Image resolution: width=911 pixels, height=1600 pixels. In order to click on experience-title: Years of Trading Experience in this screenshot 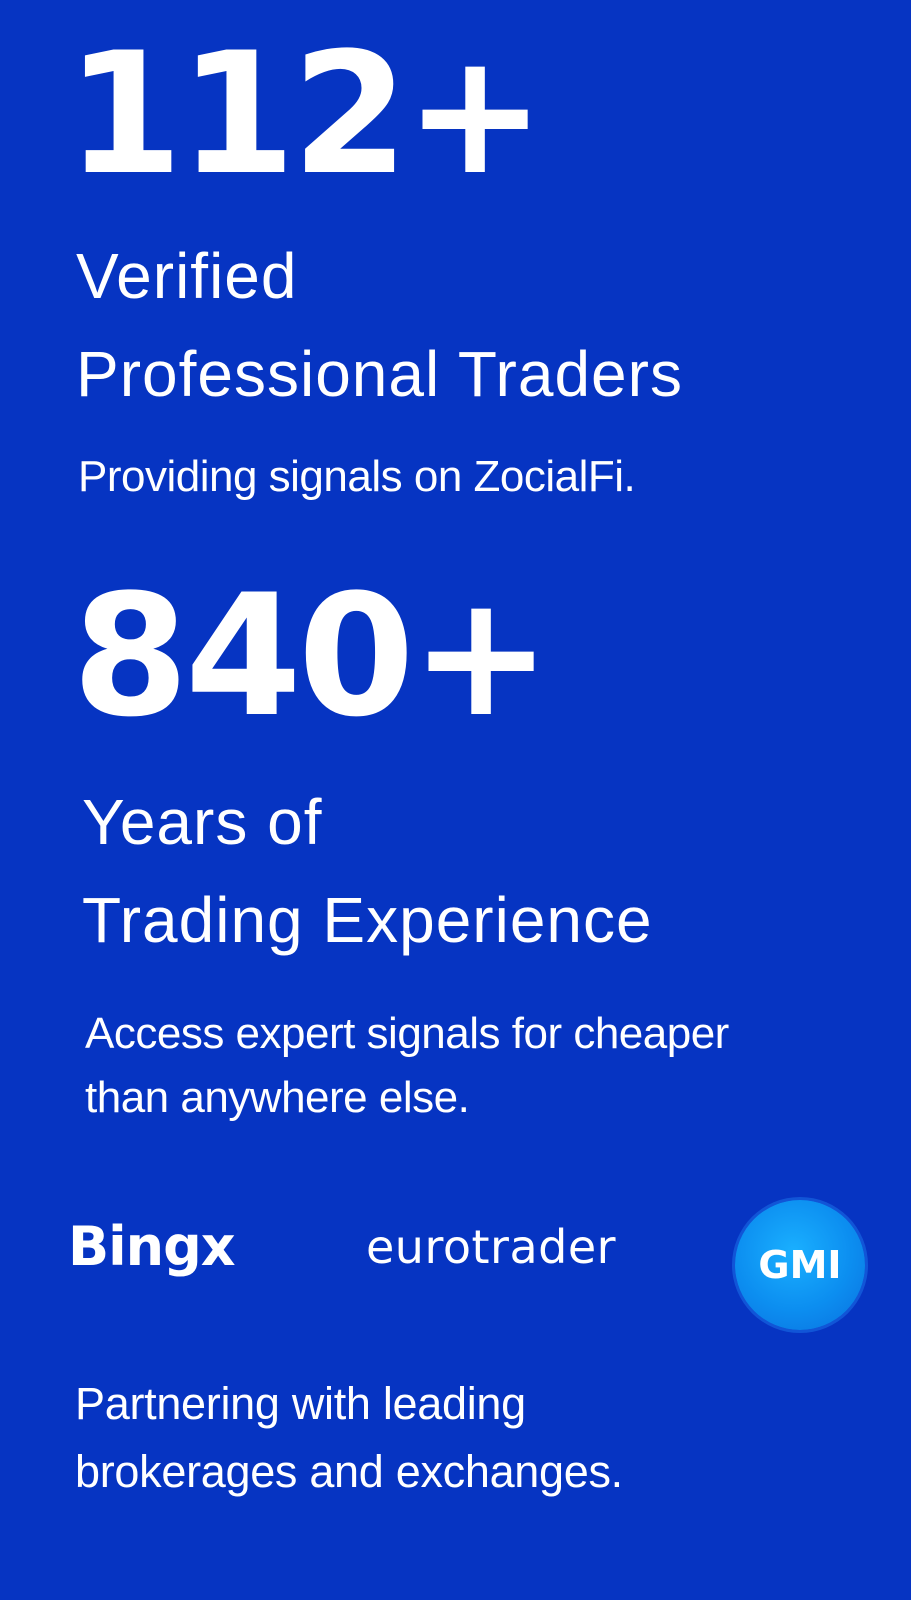, I will do `click(367, 871)`.